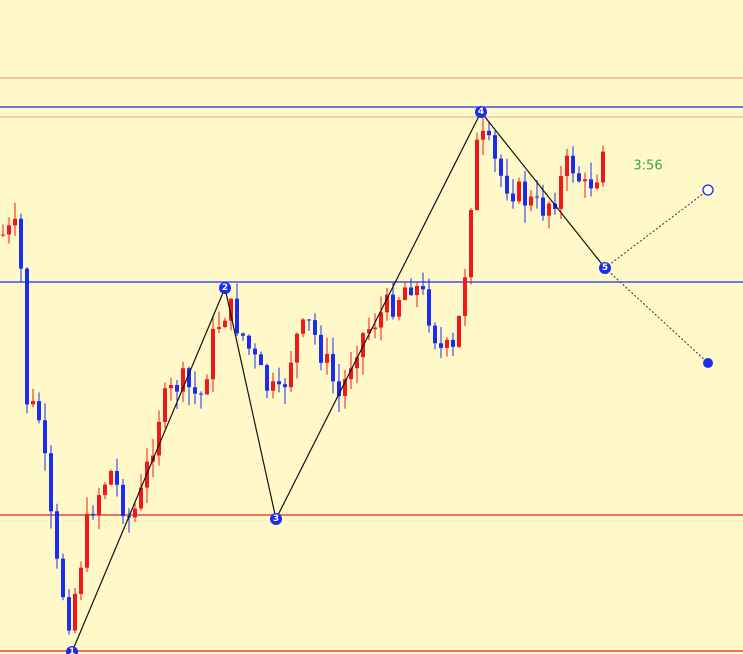 The image size is (743, 654). What do you see at coordinates (605, 268) in the screenshot?
I see `wave-label: 5` at bounding box center [605, 268].